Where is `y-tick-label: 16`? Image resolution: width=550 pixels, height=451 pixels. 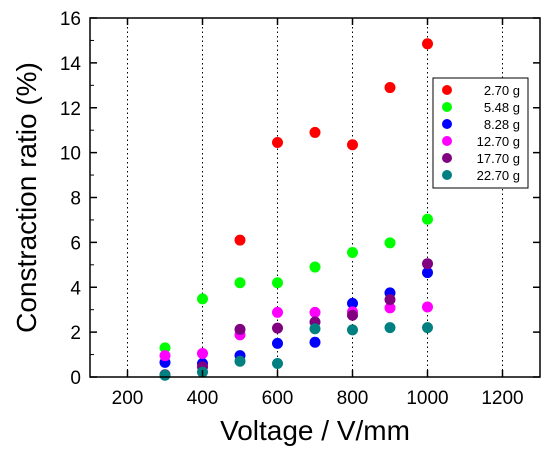 y-tick-label: 16 is located at coordinates (70, 19).